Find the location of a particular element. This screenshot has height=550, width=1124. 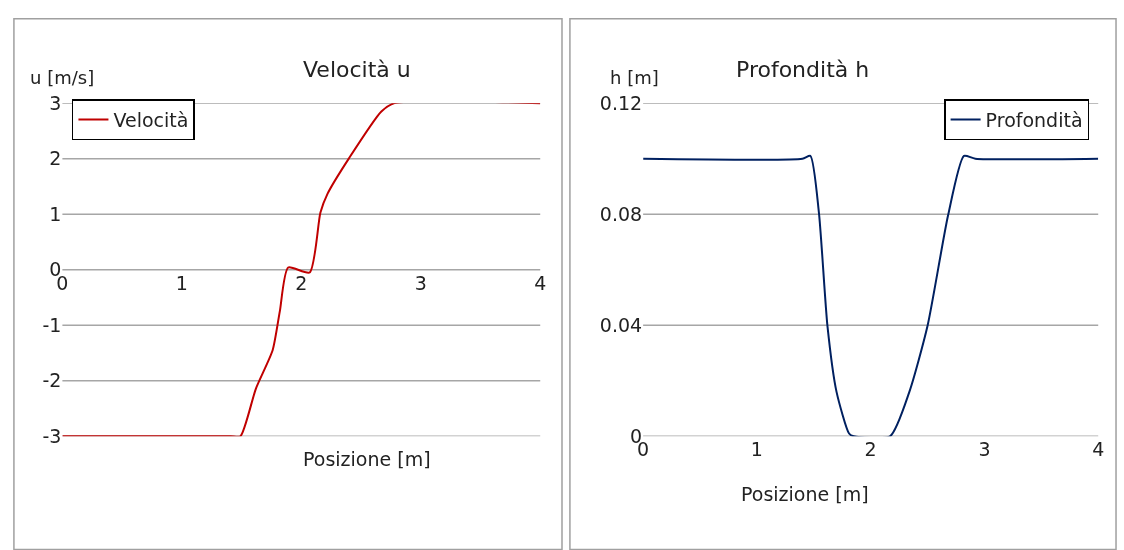

legend-label: Profondità is located at coordinates (1034, 120).